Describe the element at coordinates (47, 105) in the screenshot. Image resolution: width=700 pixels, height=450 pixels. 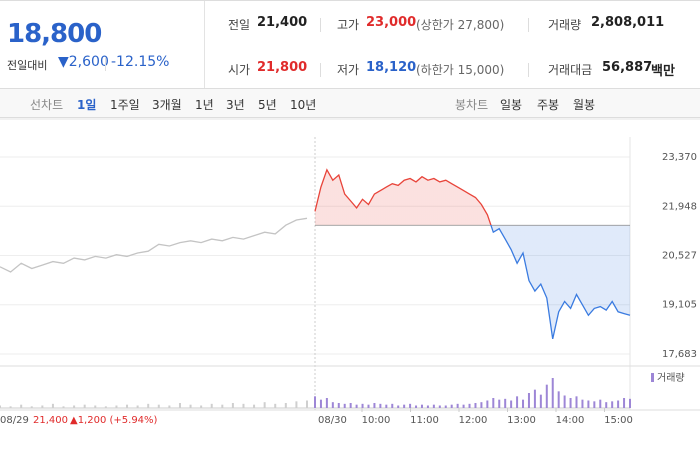
I see `tab: 선차트` at that location.